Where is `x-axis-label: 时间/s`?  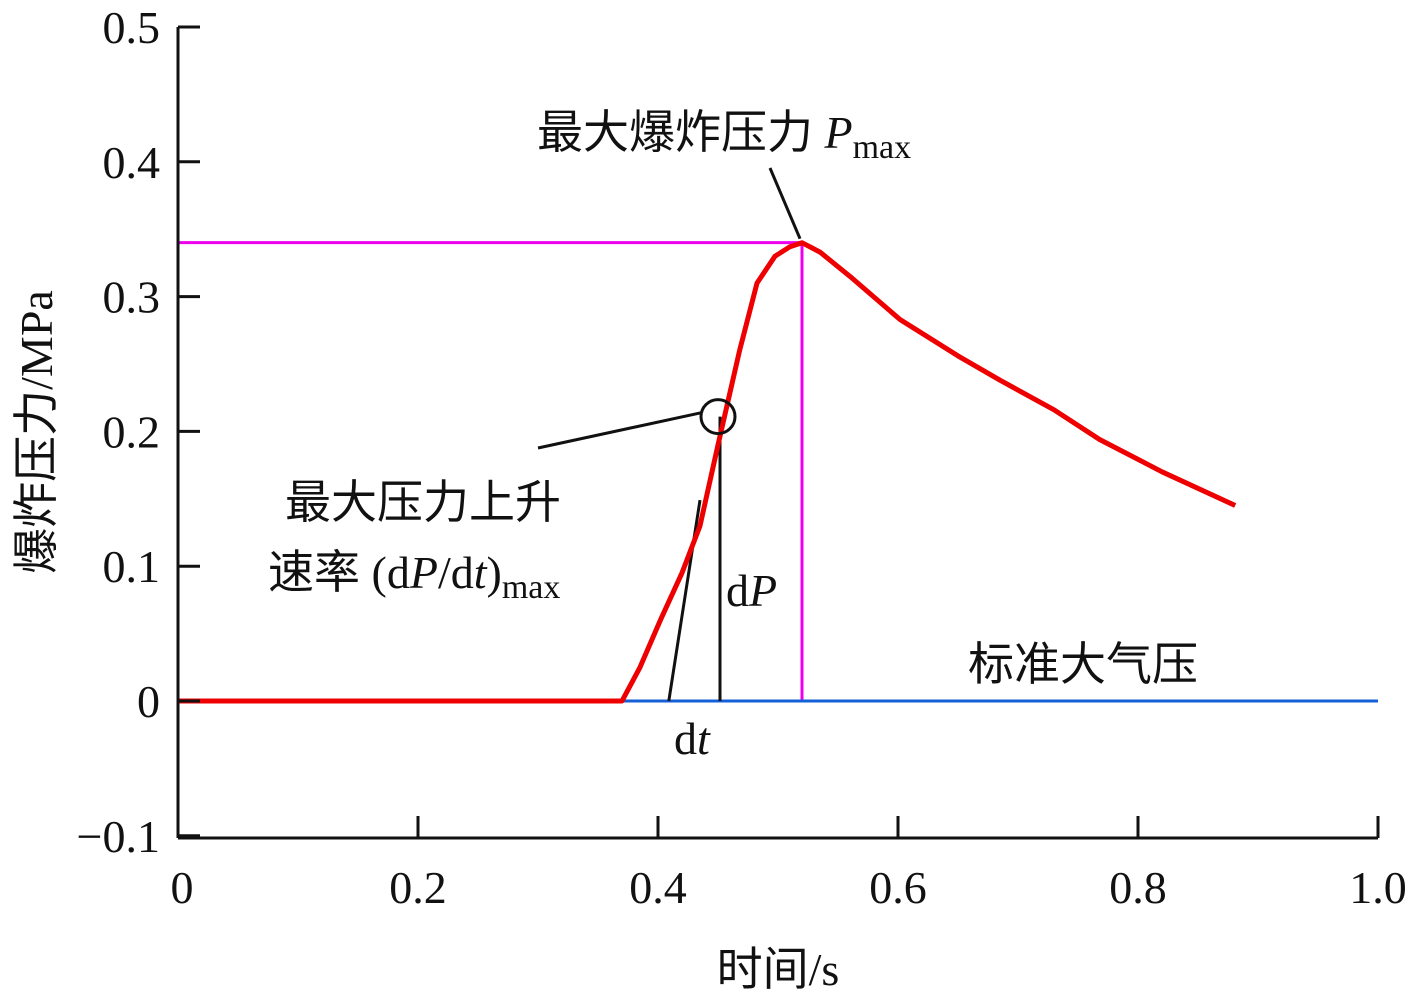
x-axis-label: 时间/s is located at coordinates (778, 969).